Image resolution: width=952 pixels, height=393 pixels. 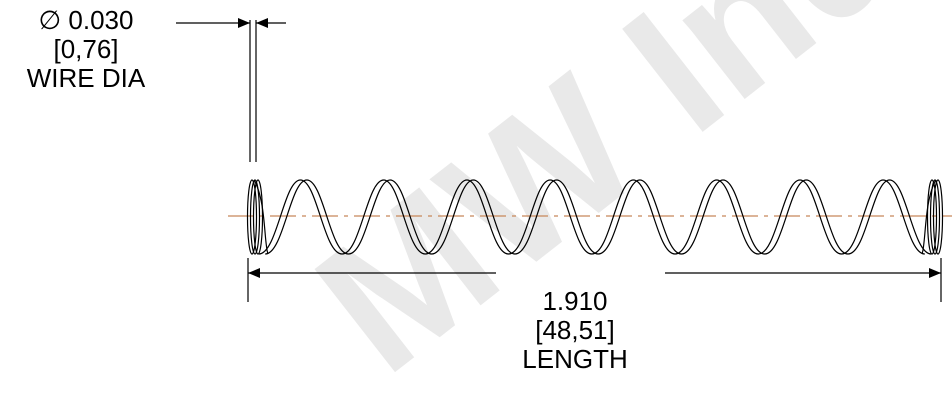 What do you see at coordinates (598, 217) in the screenshot?
I see `coil-inner-edge` at bounding box center [598, 217].